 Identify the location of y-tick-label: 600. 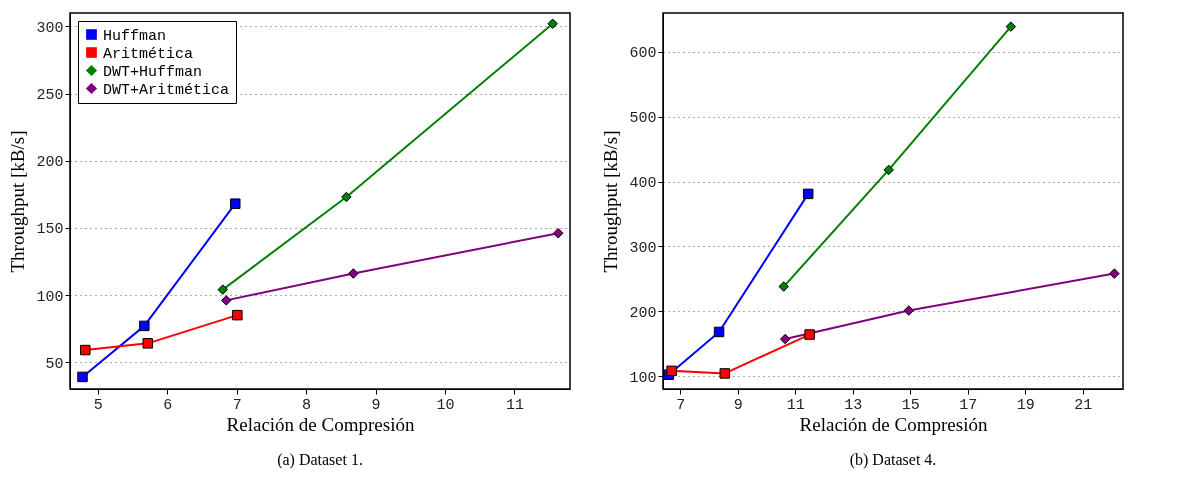
(643, 54).